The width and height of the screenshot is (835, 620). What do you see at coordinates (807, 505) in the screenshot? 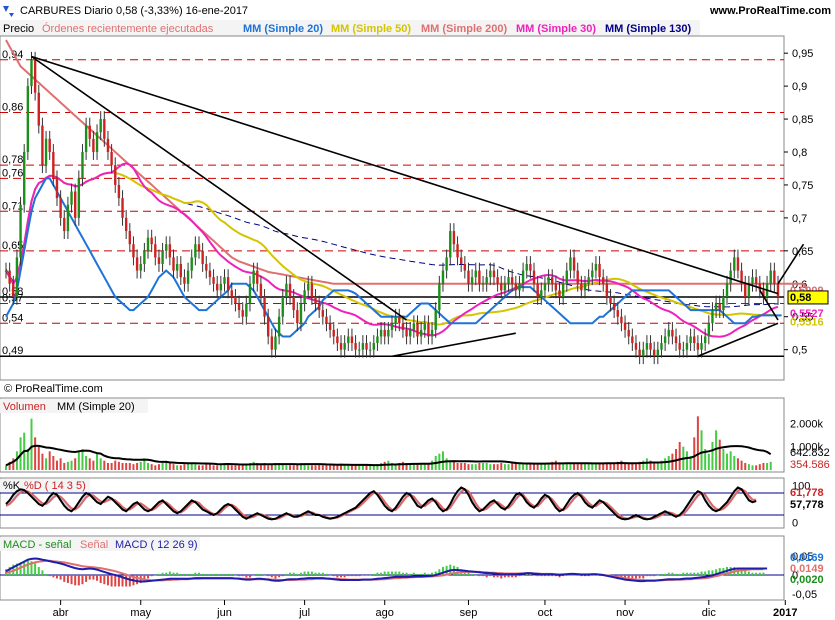
I see `stoch-value-label: 57,778` at bounding box center [807, 505].